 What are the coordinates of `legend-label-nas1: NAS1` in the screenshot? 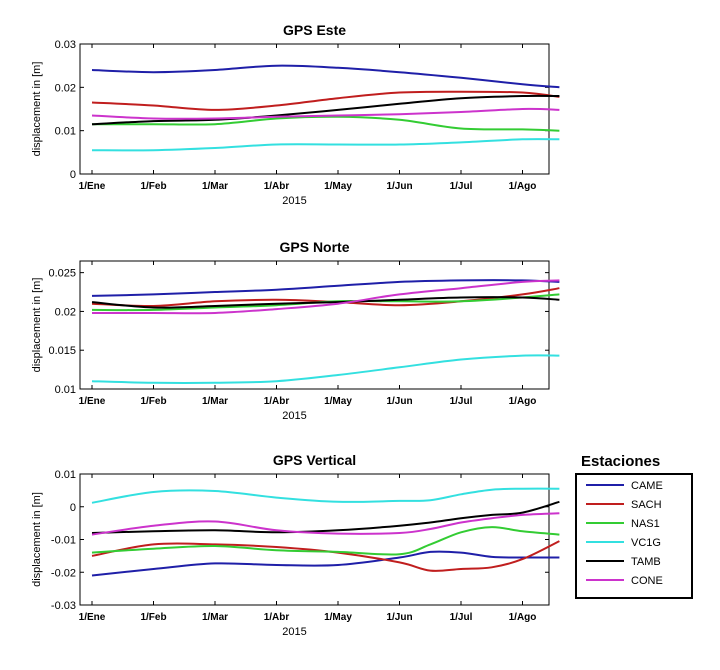 It's located at (645, 524).